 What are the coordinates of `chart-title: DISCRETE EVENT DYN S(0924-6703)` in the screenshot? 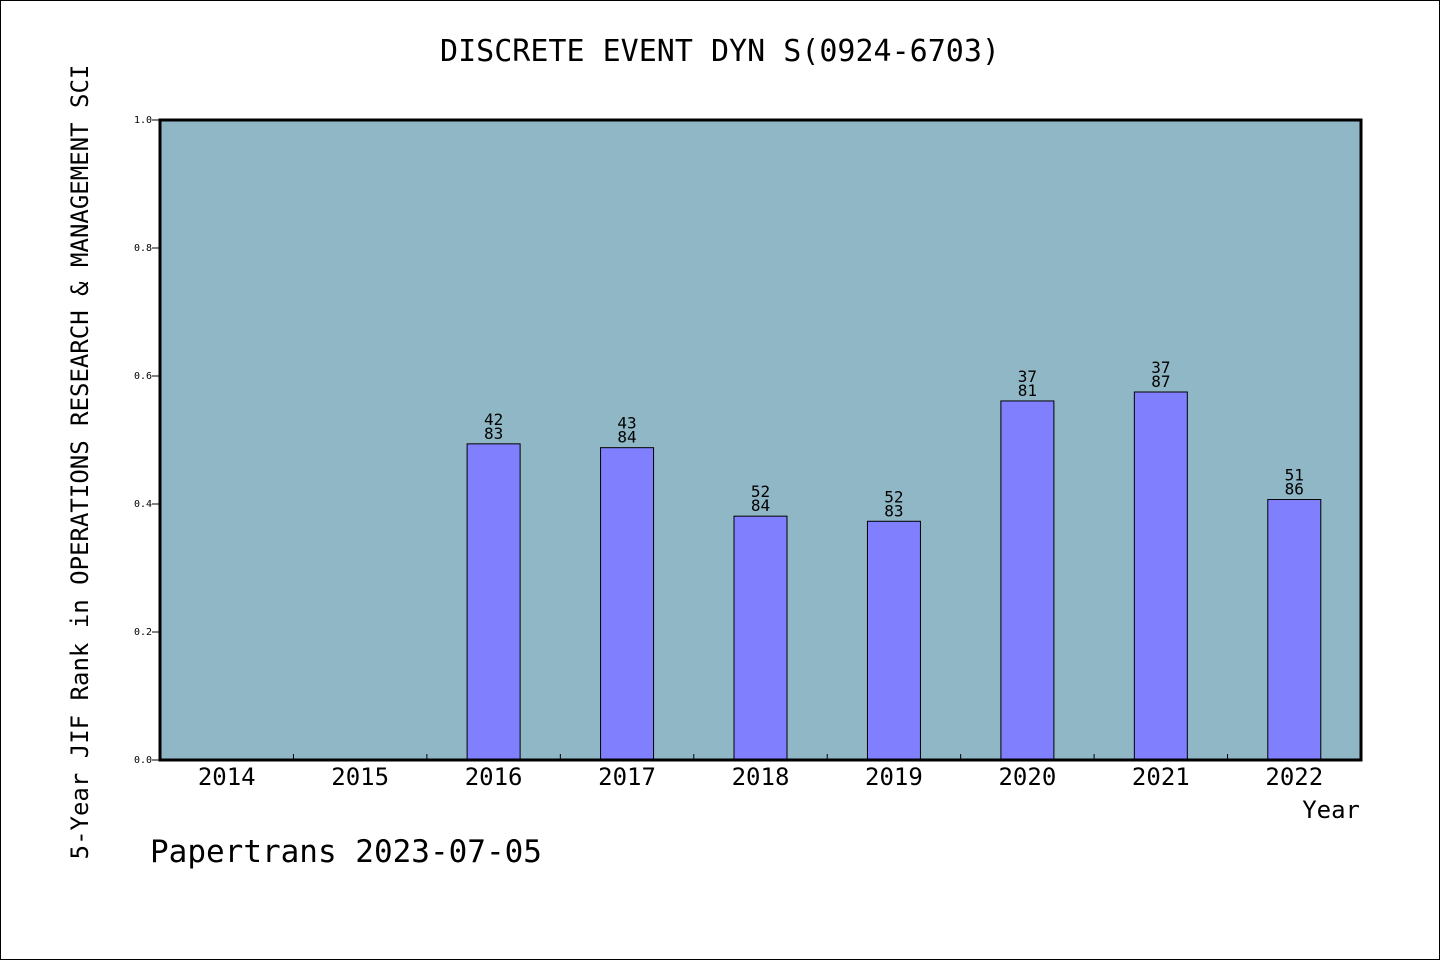 It's located at (720, 51).